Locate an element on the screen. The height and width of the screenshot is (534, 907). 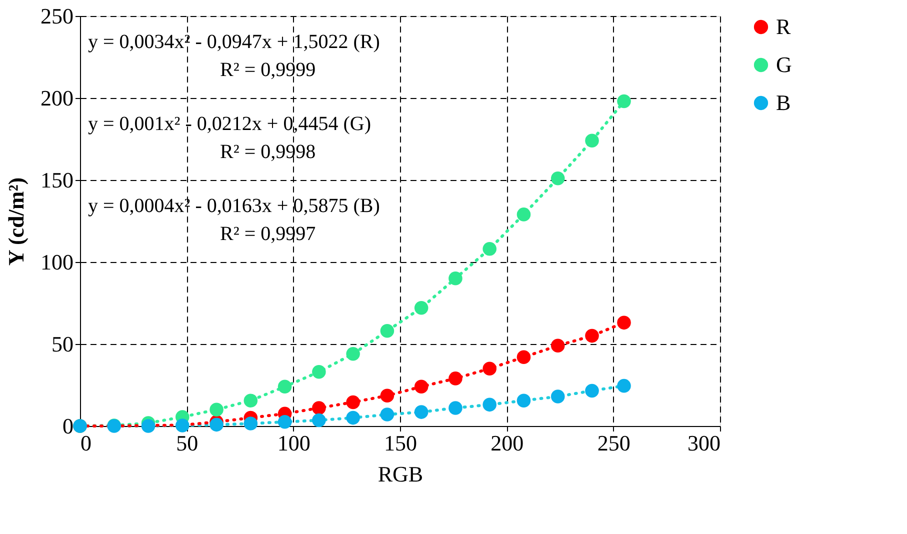
y-axis-title: Y (cd/m²) is located at coordinates (16, 221).